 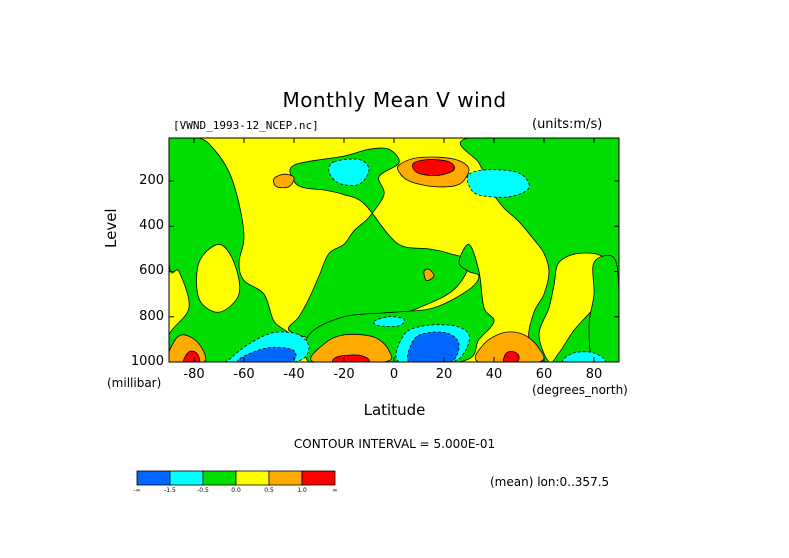 I want to click on x-axis-label: Latitude, so click(x=394, y=410).